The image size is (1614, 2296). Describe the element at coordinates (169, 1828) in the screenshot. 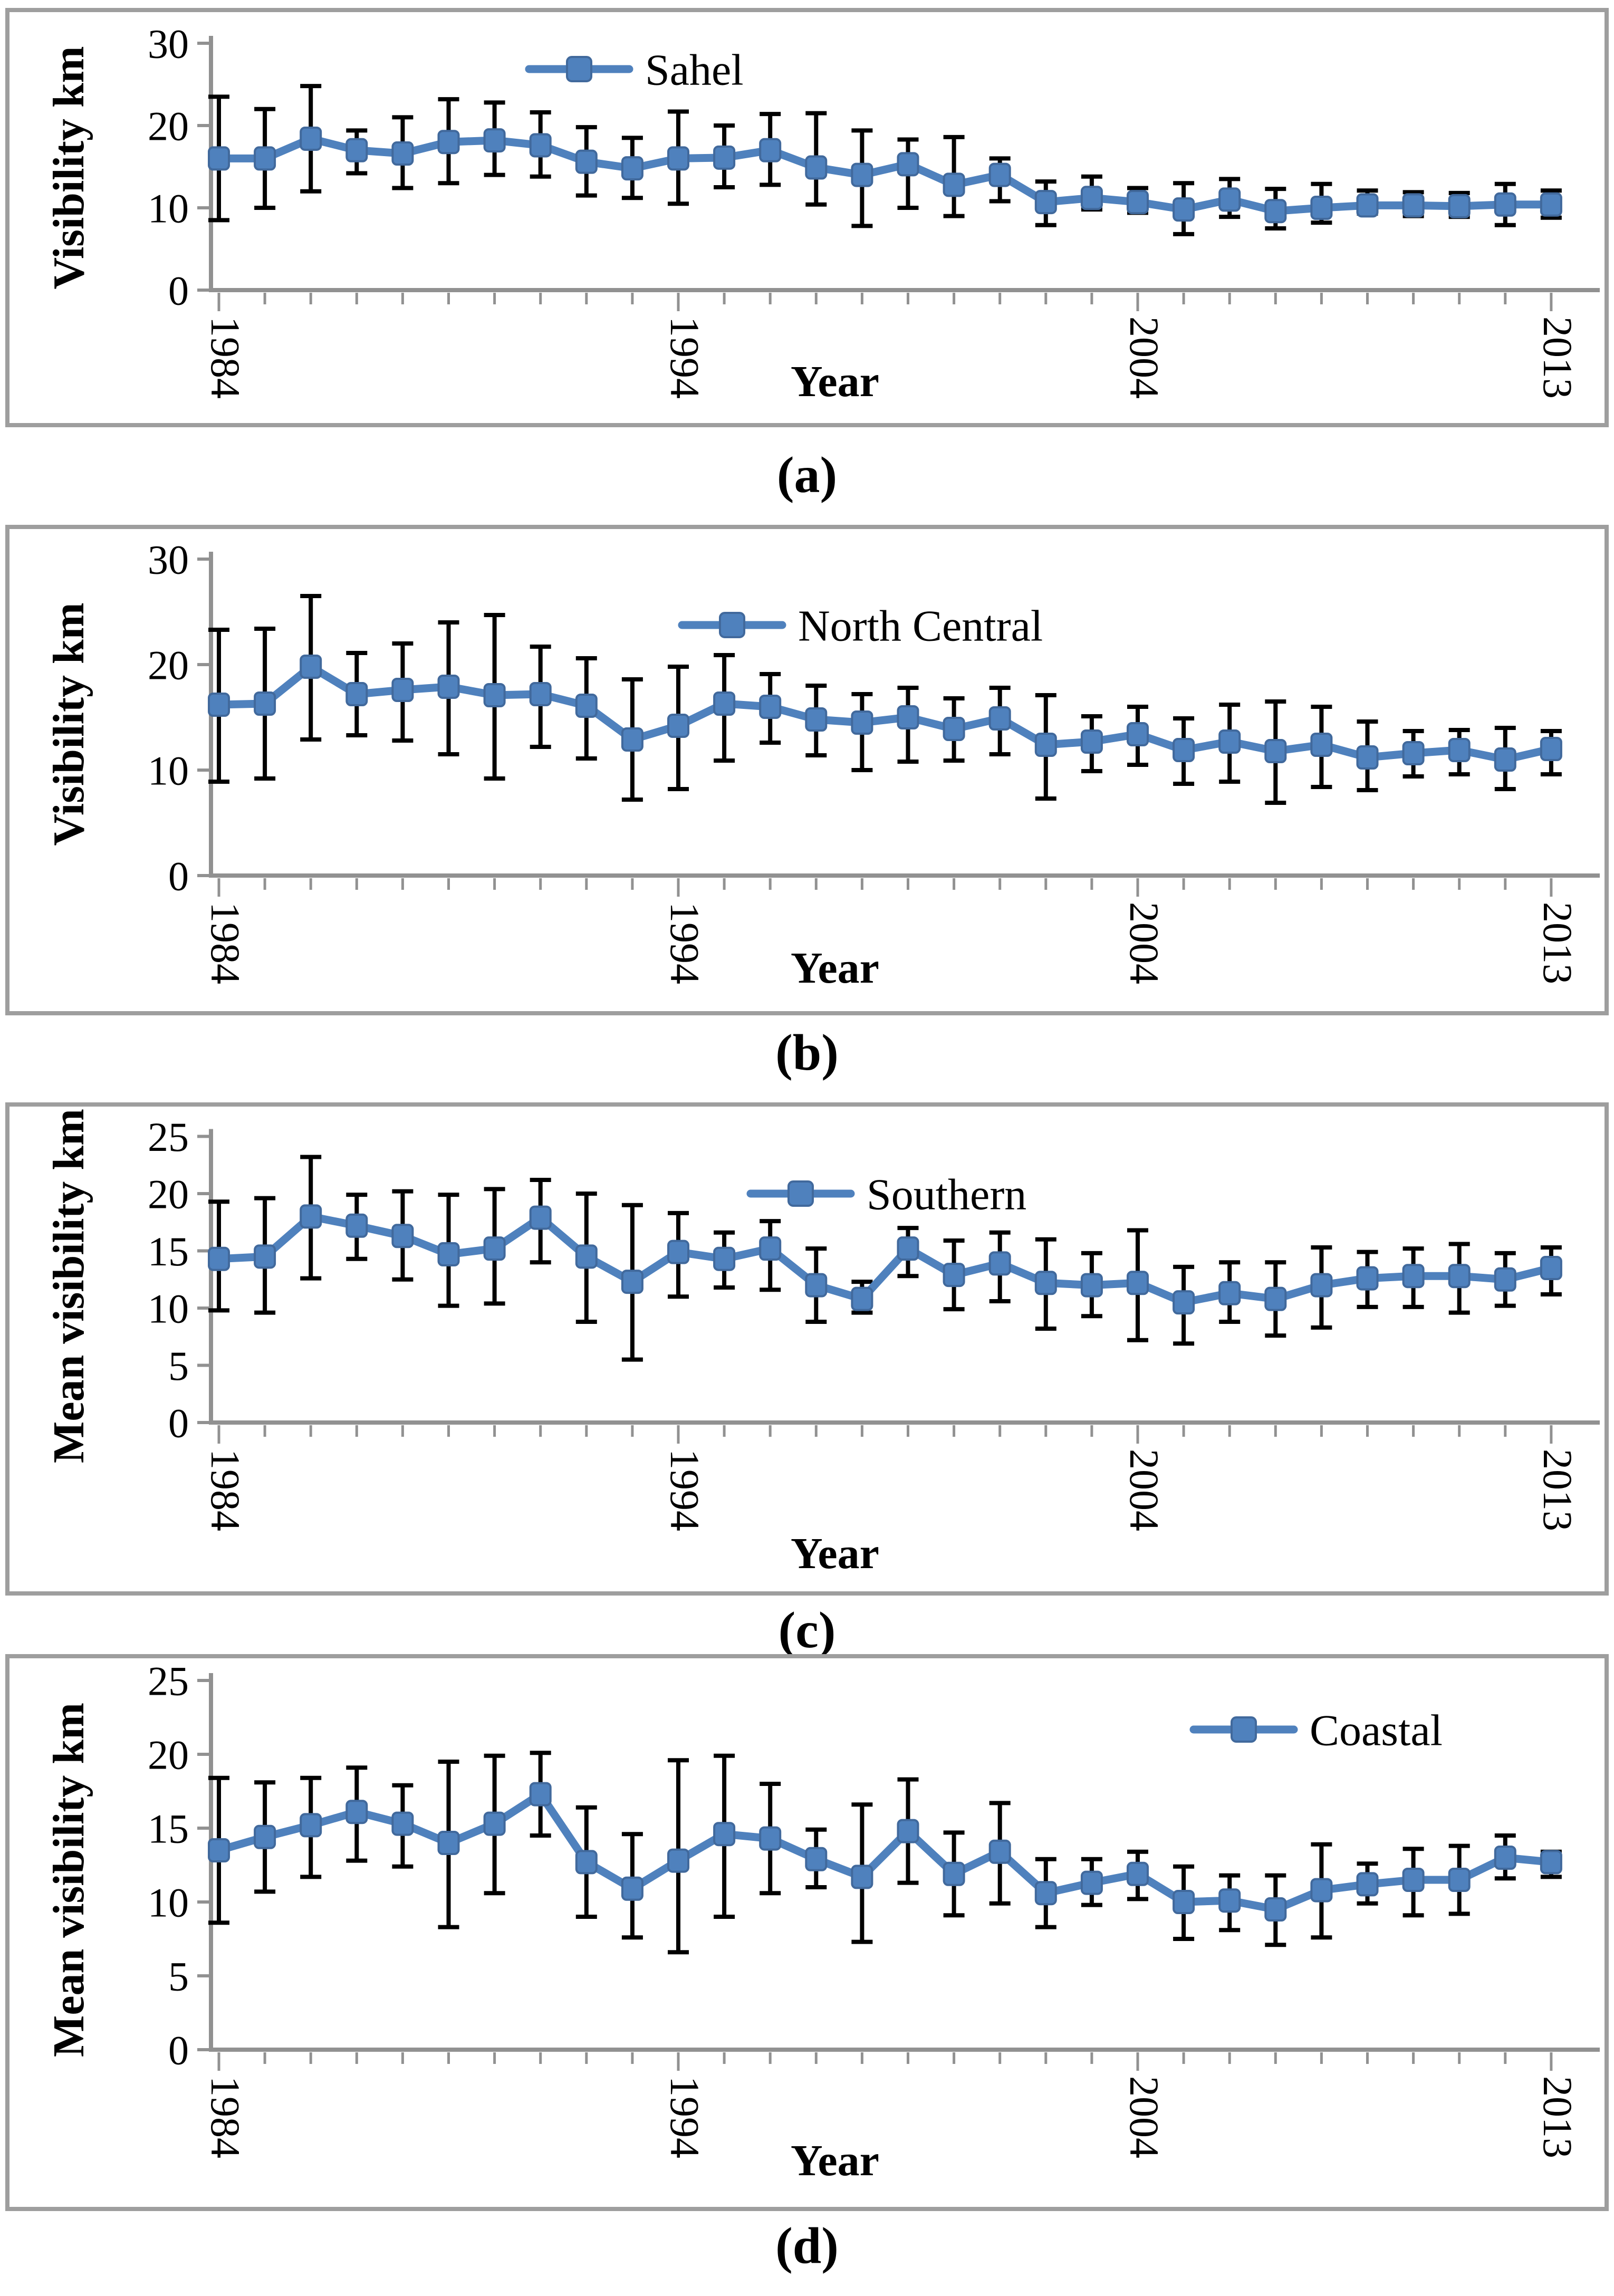

I see `y-tick-label: 15` at that location.